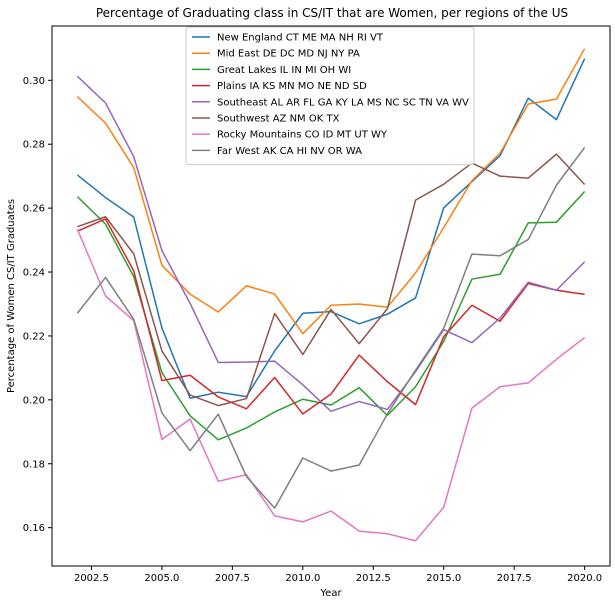 This screenshot has height=604, width=615. What do you see at coordinates (34, 209) in the screenshot?
I see `y-tick-label: 0.26` at bounding box center [34, 209].